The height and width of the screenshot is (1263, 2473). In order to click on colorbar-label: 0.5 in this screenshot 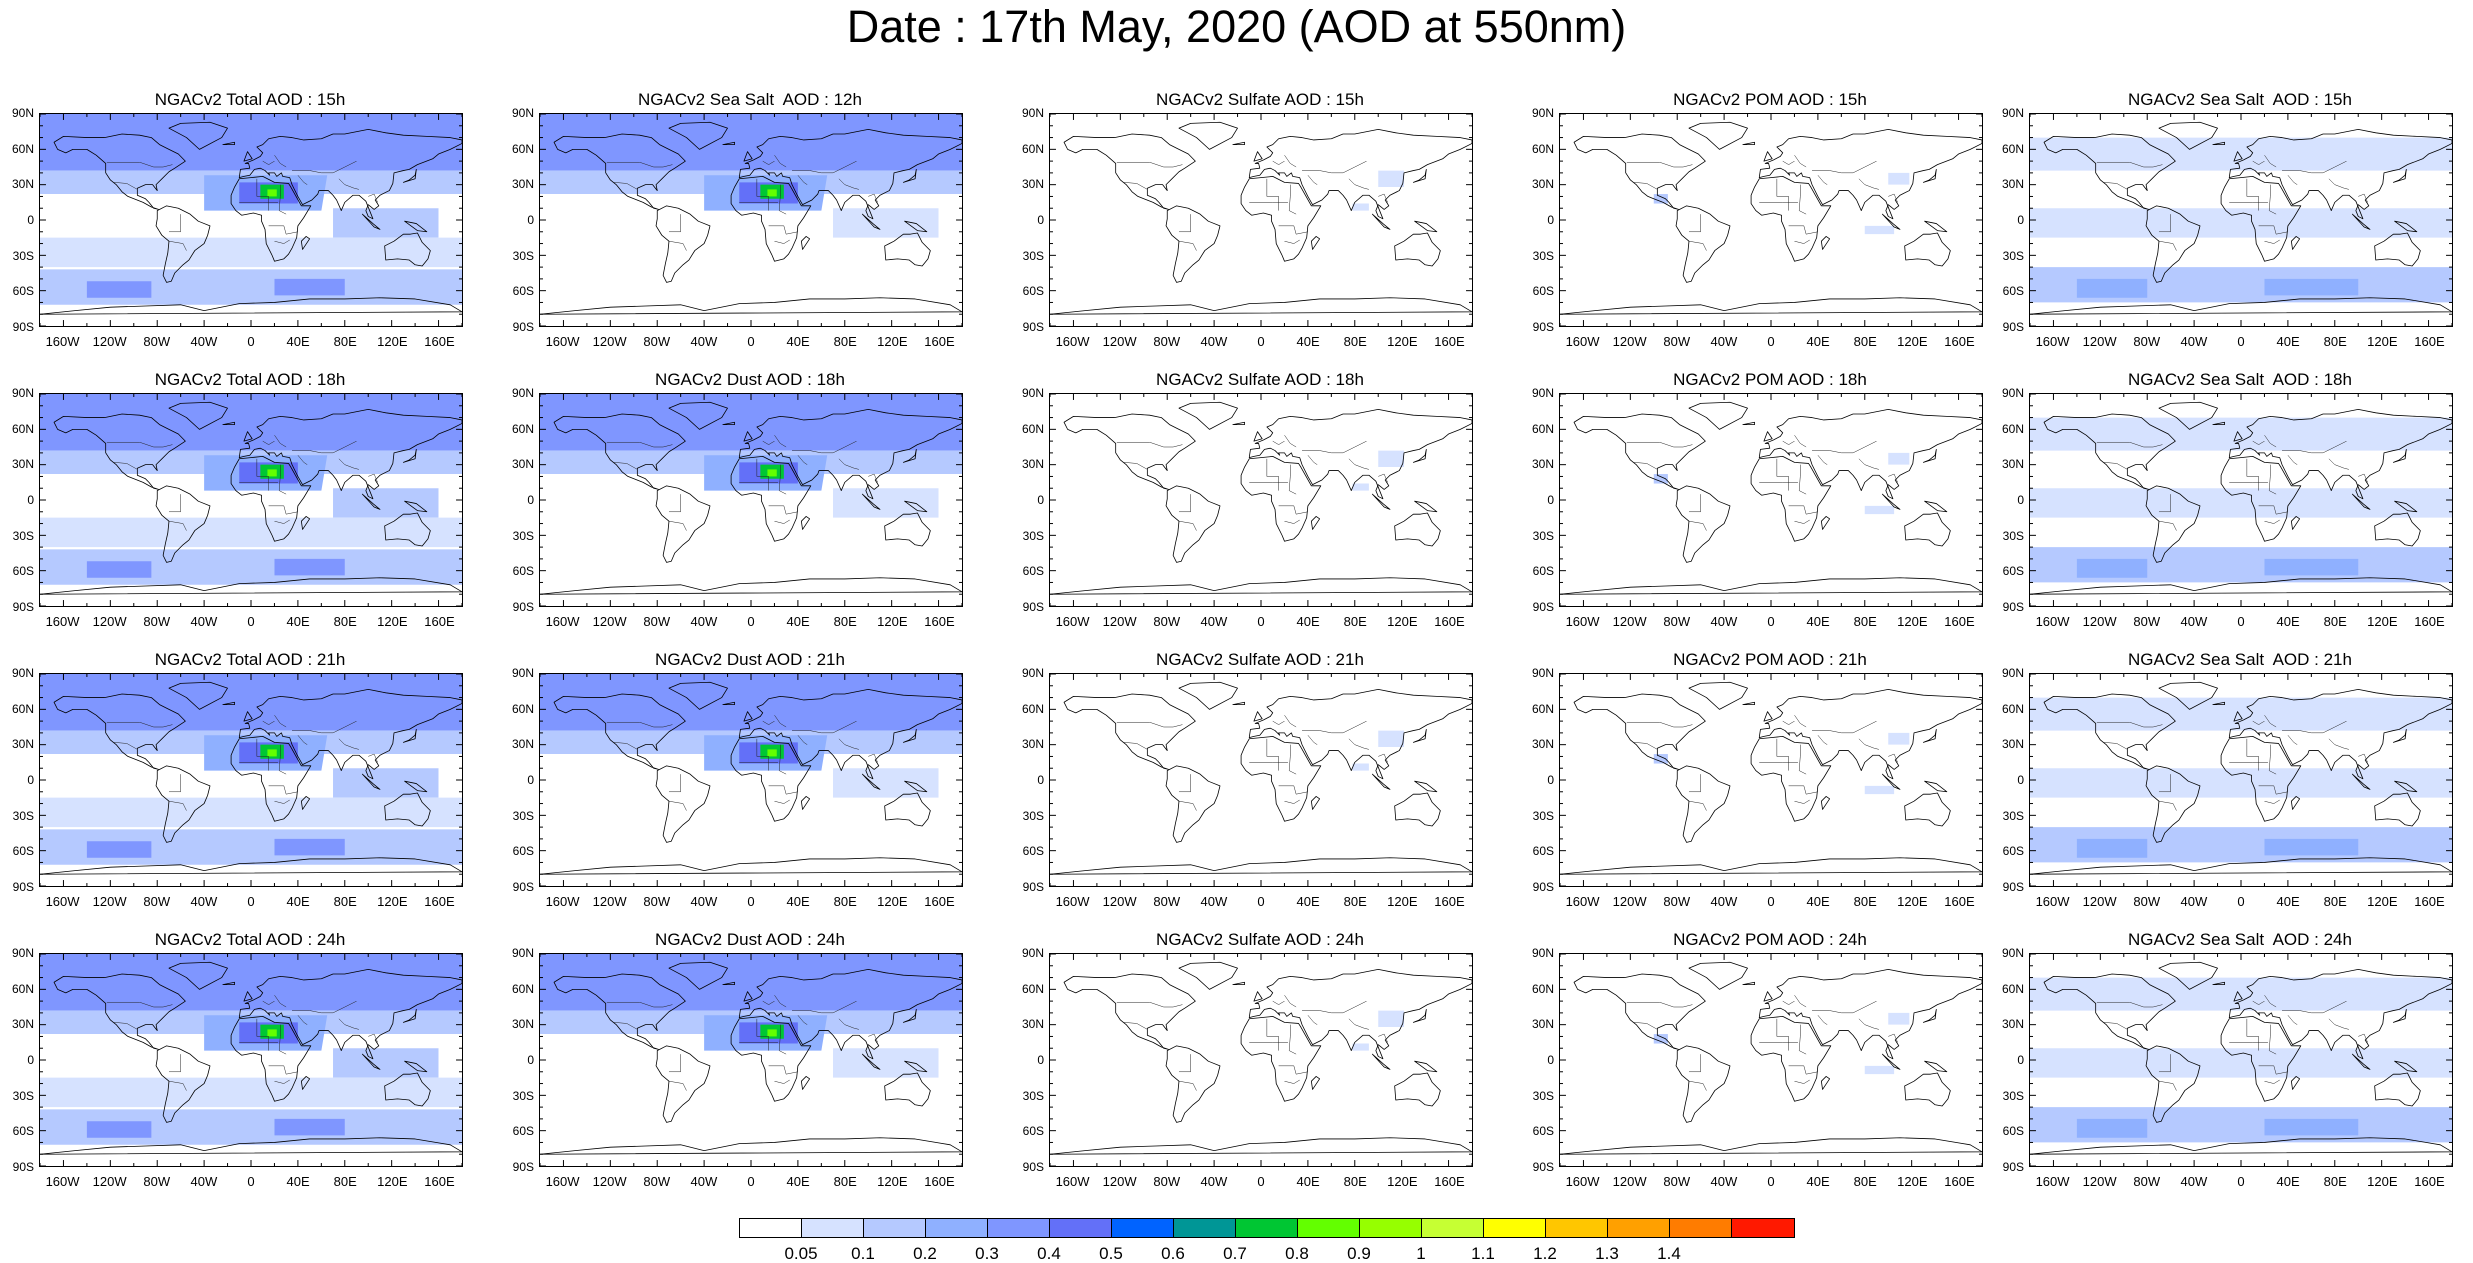, I will do `click(1111, 1253)`.